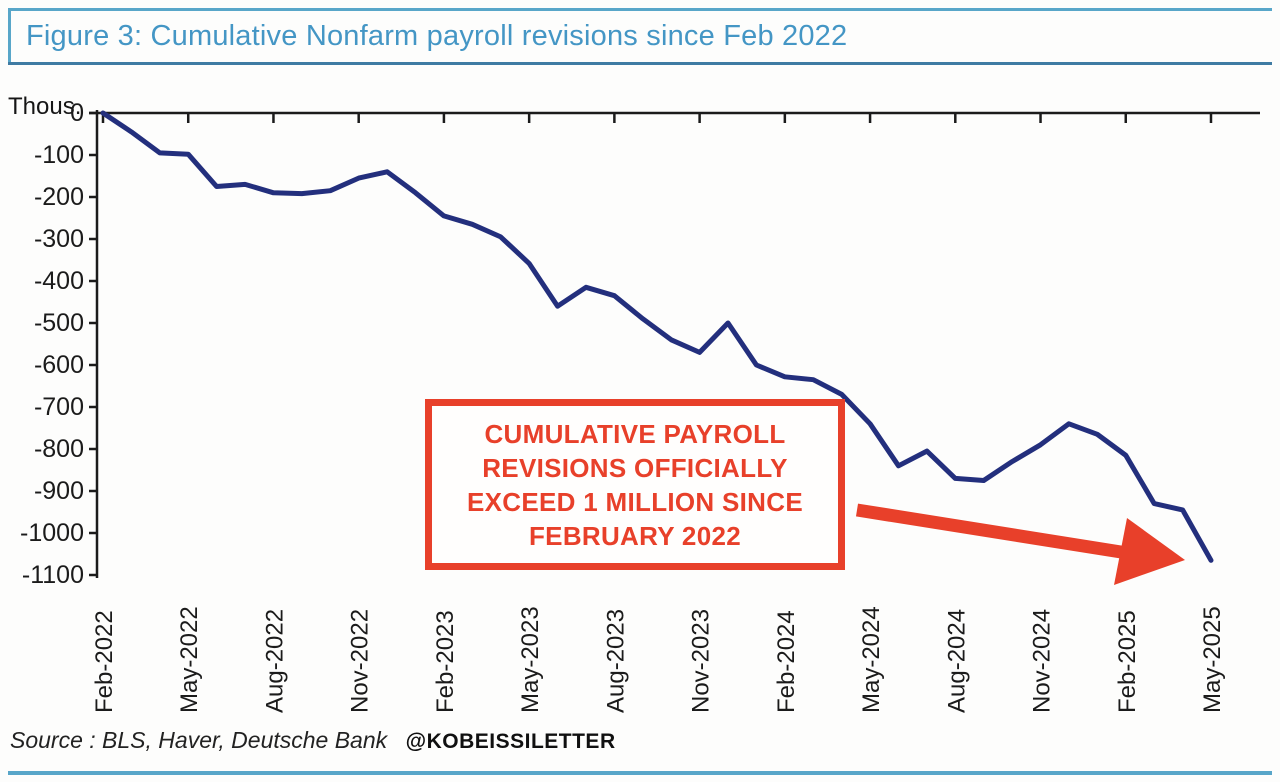 This screenshot has height=782, width=1280. Describe the element at coordinates (635, 467) in the screenshot. I see `annotation-text-line: REVISIONS OFFICIALLY` at that location.